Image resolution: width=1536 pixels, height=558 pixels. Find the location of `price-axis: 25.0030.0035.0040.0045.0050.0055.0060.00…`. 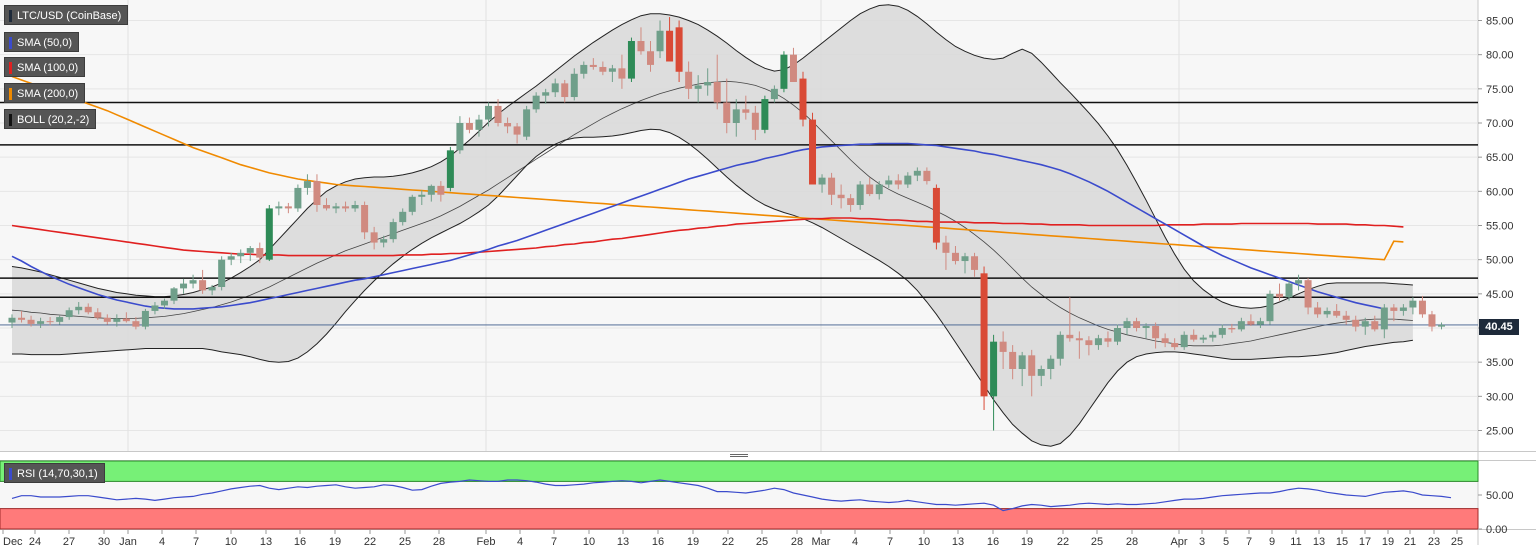

price-axis: 25.0030.0035.0040.0045.0050.0055.0060.00… is located at coordinates (1496, 227).